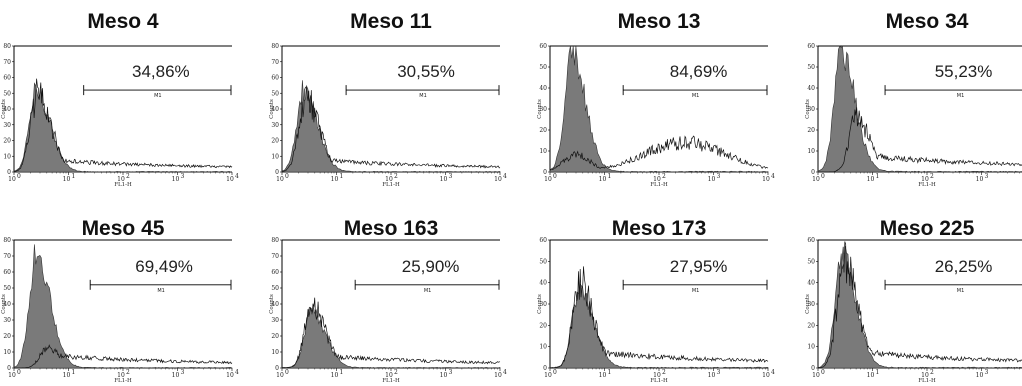 This screenshot has width=1022, height=386. What do you see at coordinates (275, 62) in the screenshot?
I see `y-tick-label: 70` at bounding box center [275, 62].